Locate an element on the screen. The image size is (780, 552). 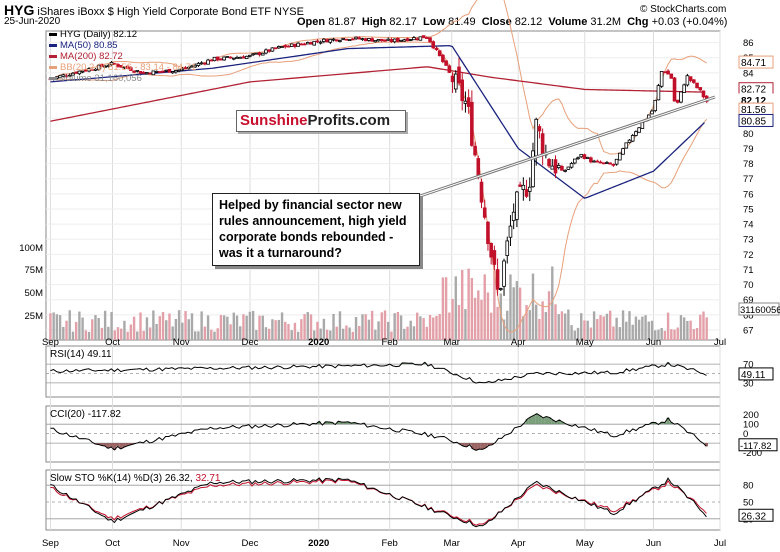
rsi-value-box is located at coordinates (756, 374).